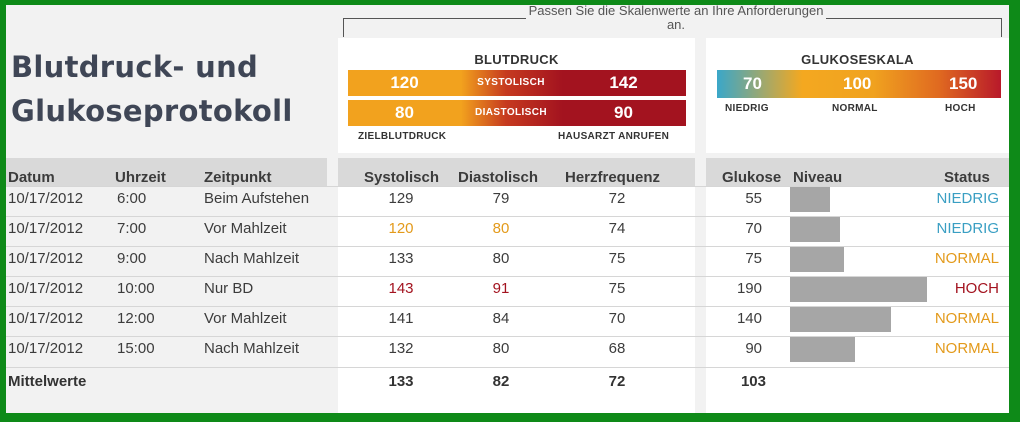 The image size is (1020, 422). I want to click on systolic-range-row: 120 SYSTOLISCH 142, so click(517, 83).